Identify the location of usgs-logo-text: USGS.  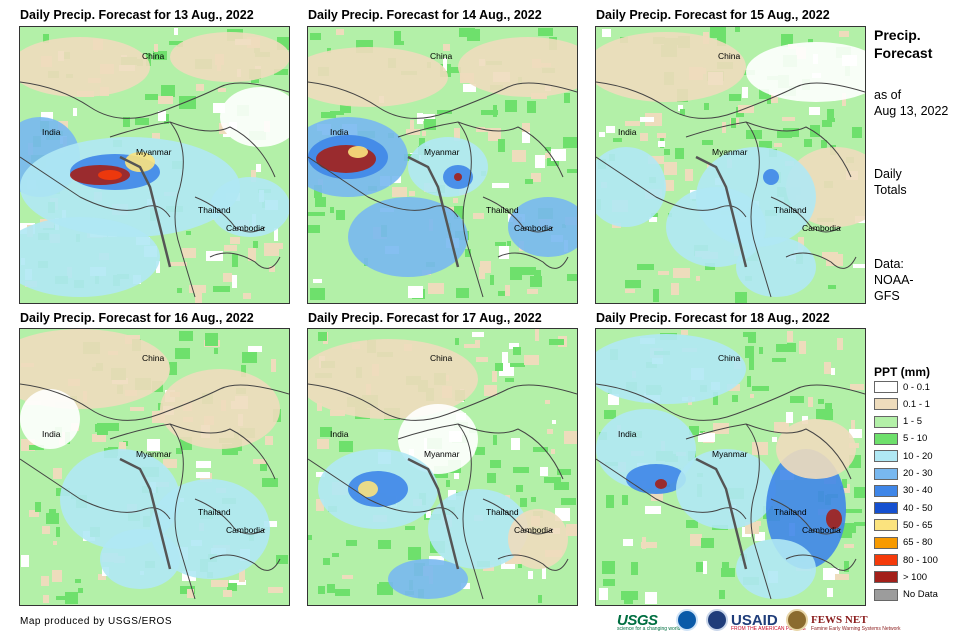
(637, 620).